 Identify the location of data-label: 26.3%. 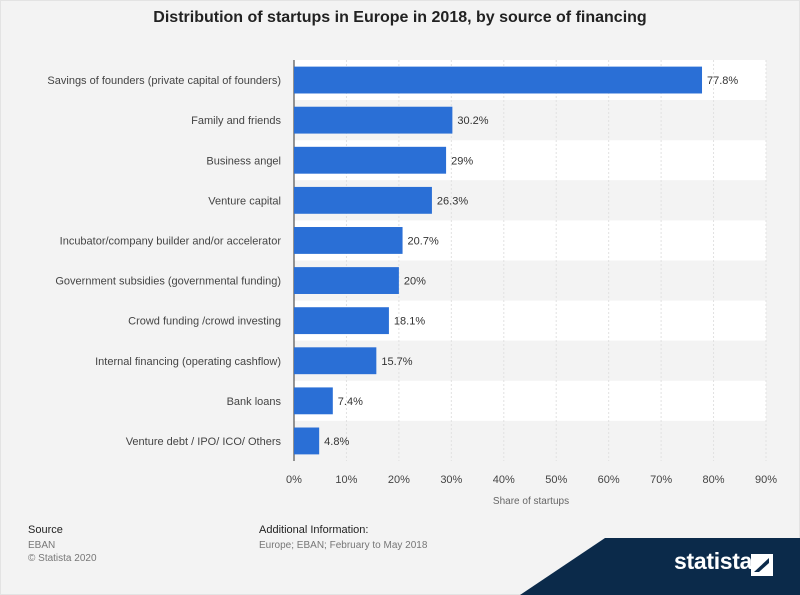
(452, 201).